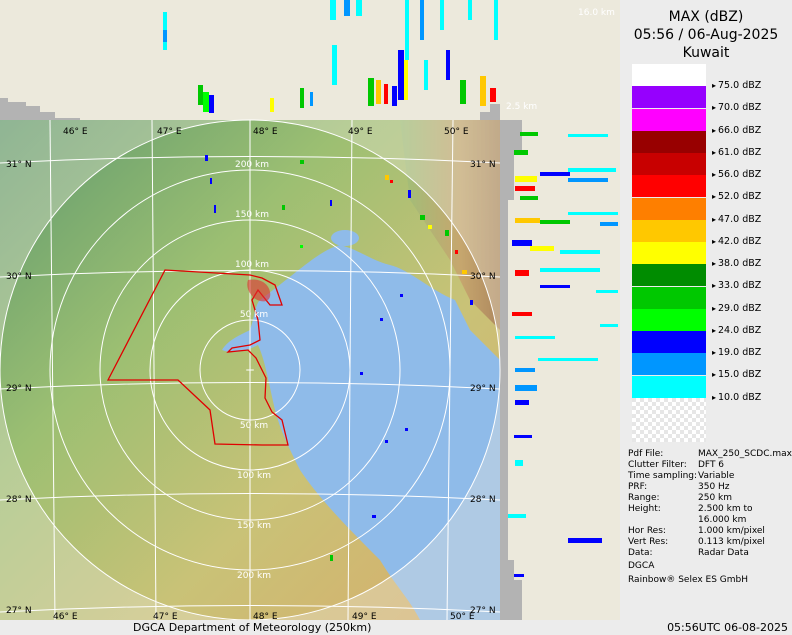 The image size is (792, 635). I want to click on info-row: Hor Res: 1.000 km/pixel, so click(710, 531).